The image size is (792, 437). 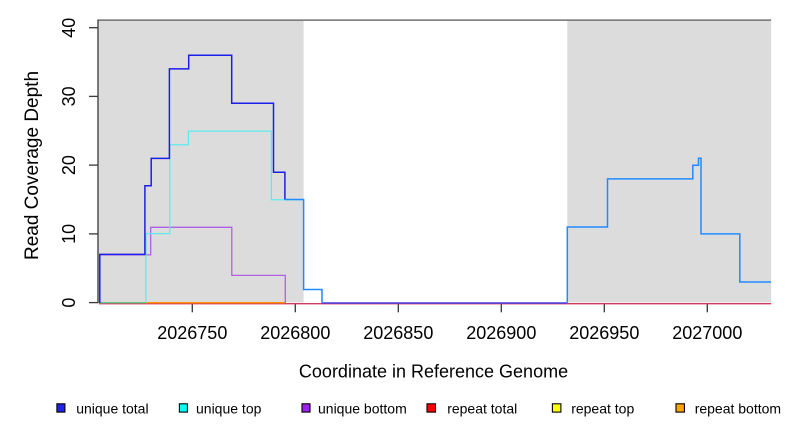 What do you see at coordinates (362, 408) in the screenshot?
I see `svg-text: unique bottom` at bounding box center [362, 408].